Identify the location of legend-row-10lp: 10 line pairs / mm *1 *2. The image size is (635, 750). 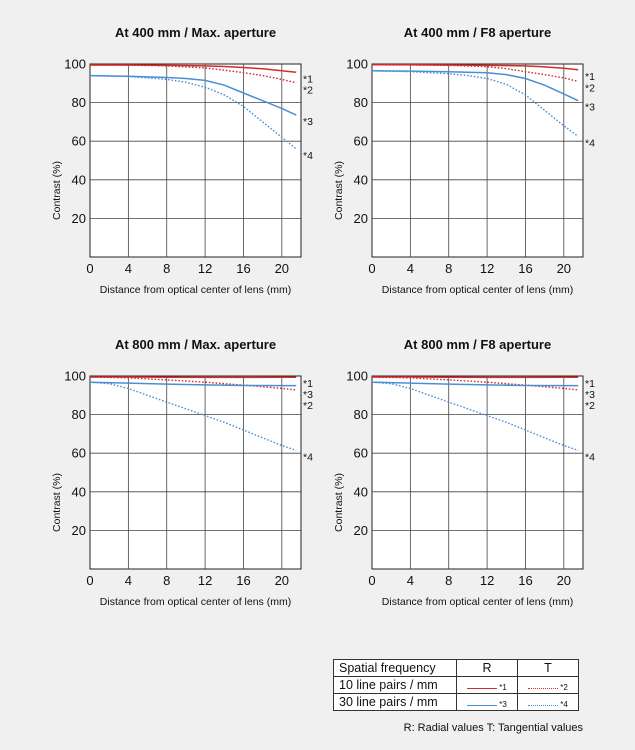
(456, 685).